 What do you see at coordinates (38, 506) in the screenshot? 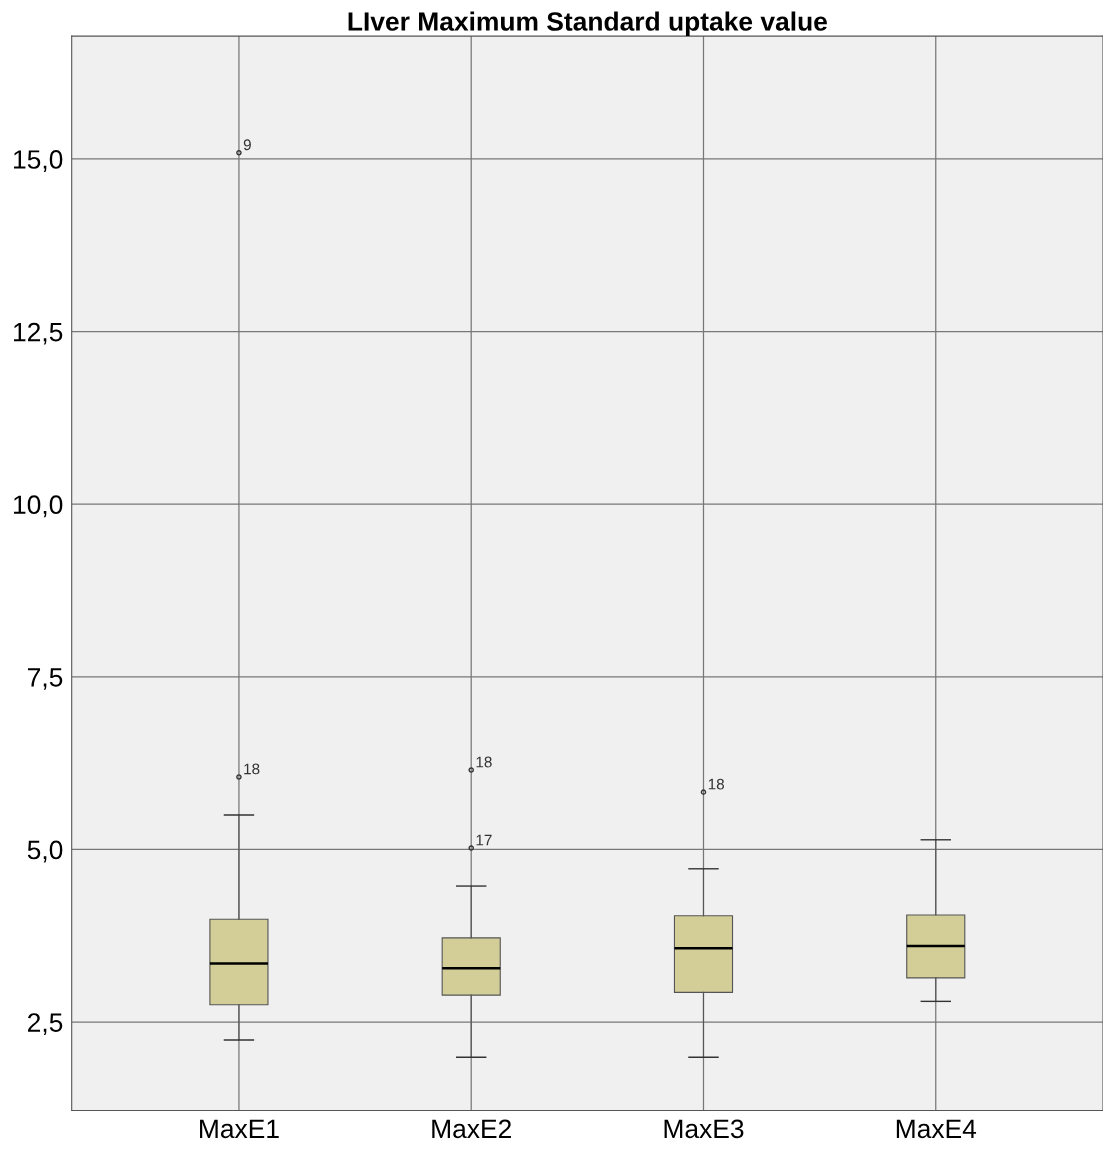
I see `y-tick-label: 10,0` at bounding box center [38, 506].